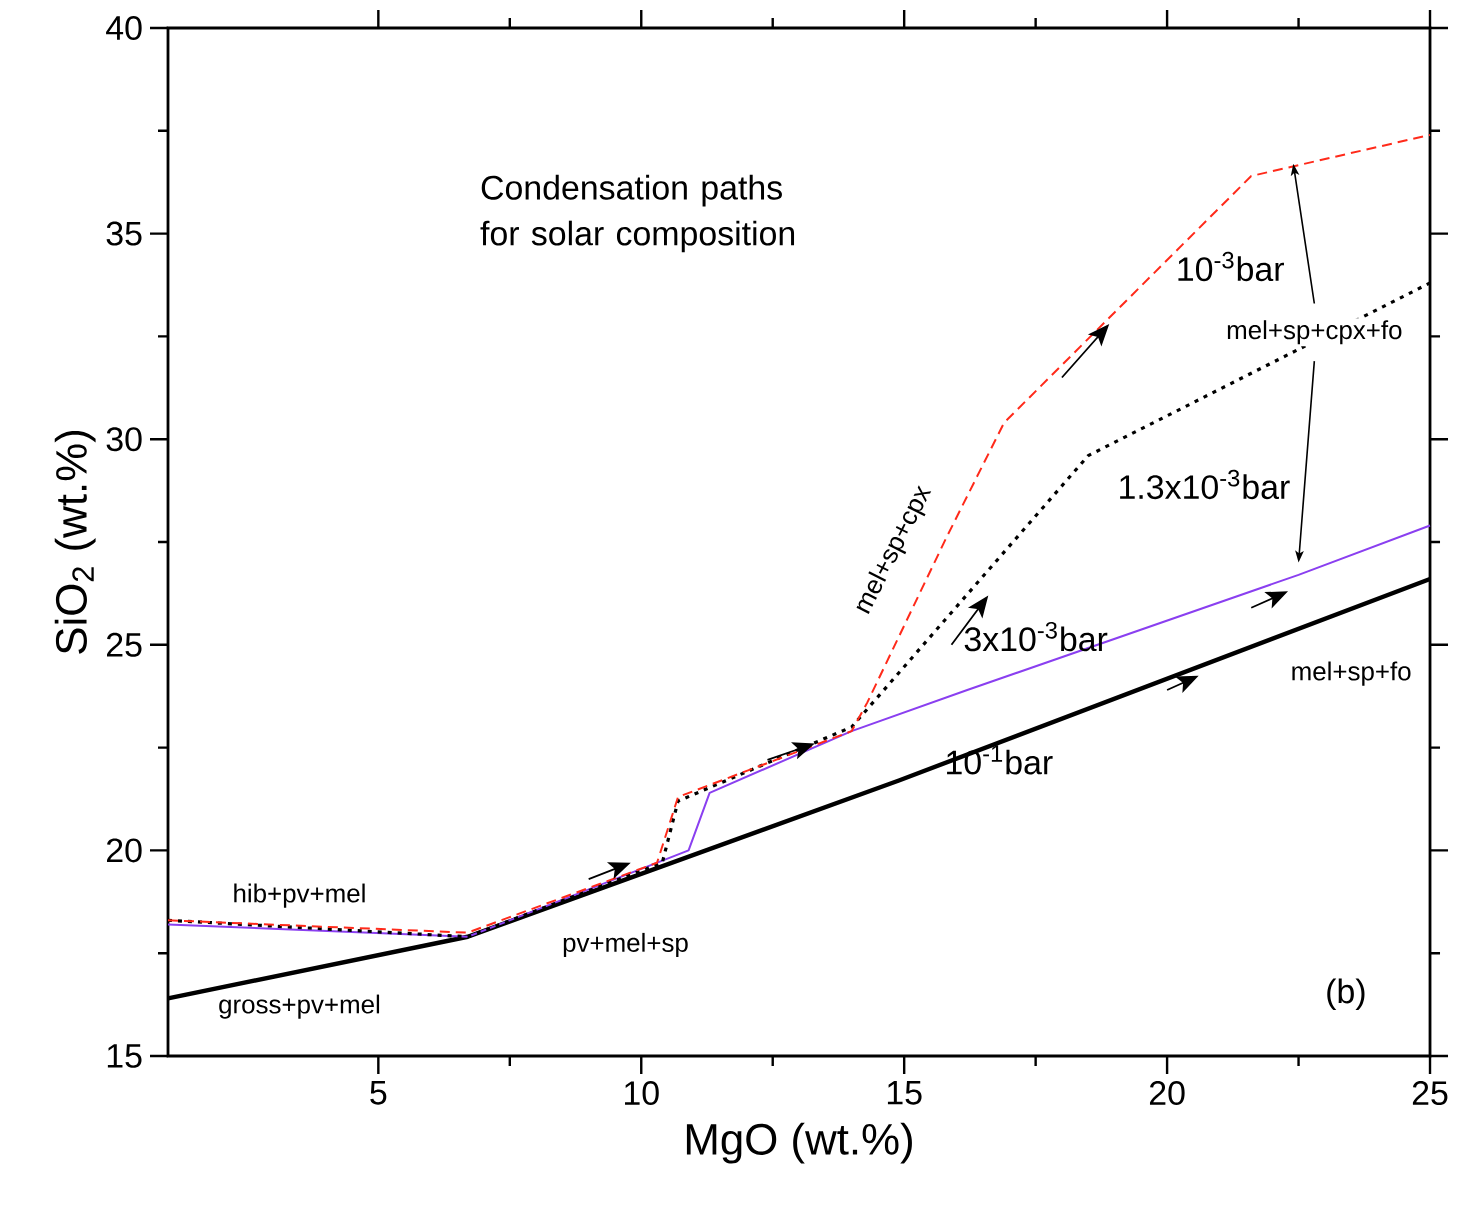  Describe the element at coordinates (1430, 1093) in the screenshot. I see `x-tick-label: 25` at that location.